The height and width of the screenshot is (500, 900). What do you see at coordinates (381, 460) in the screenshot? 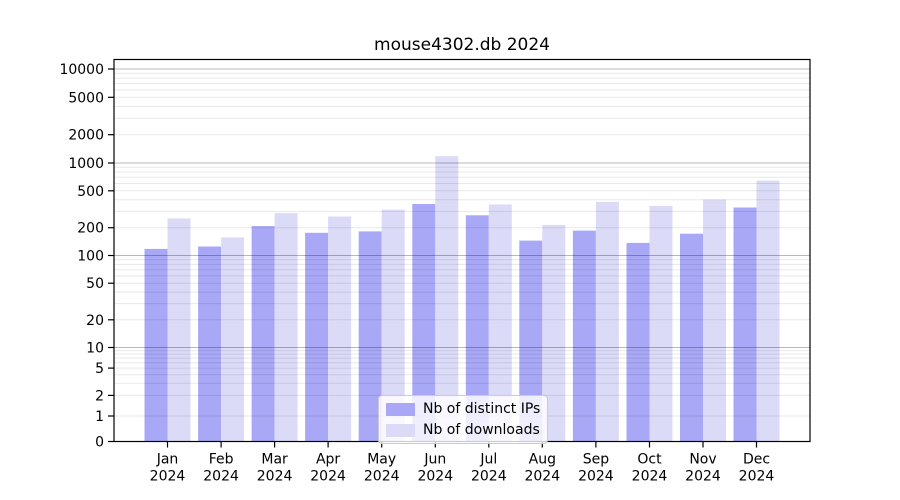
I see `x-tick-label-month: May` at bounding box center [381, 460].